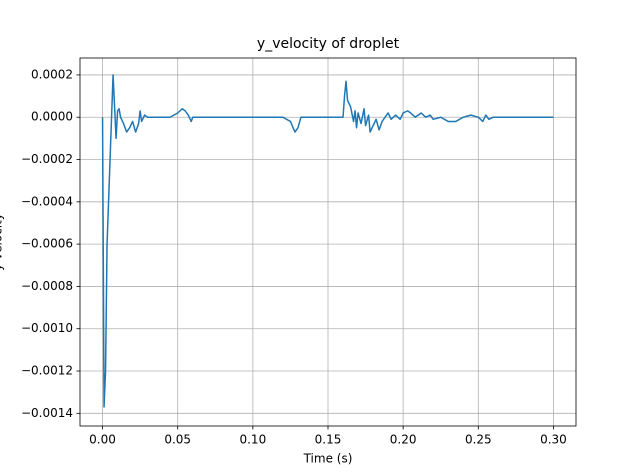 The width and height of the screenshot is (640, 476). What do you see at coordinates (47, 159) in the screenshot?
I see `y-tick-label: −0.0002` at bounding box center [47, 159].